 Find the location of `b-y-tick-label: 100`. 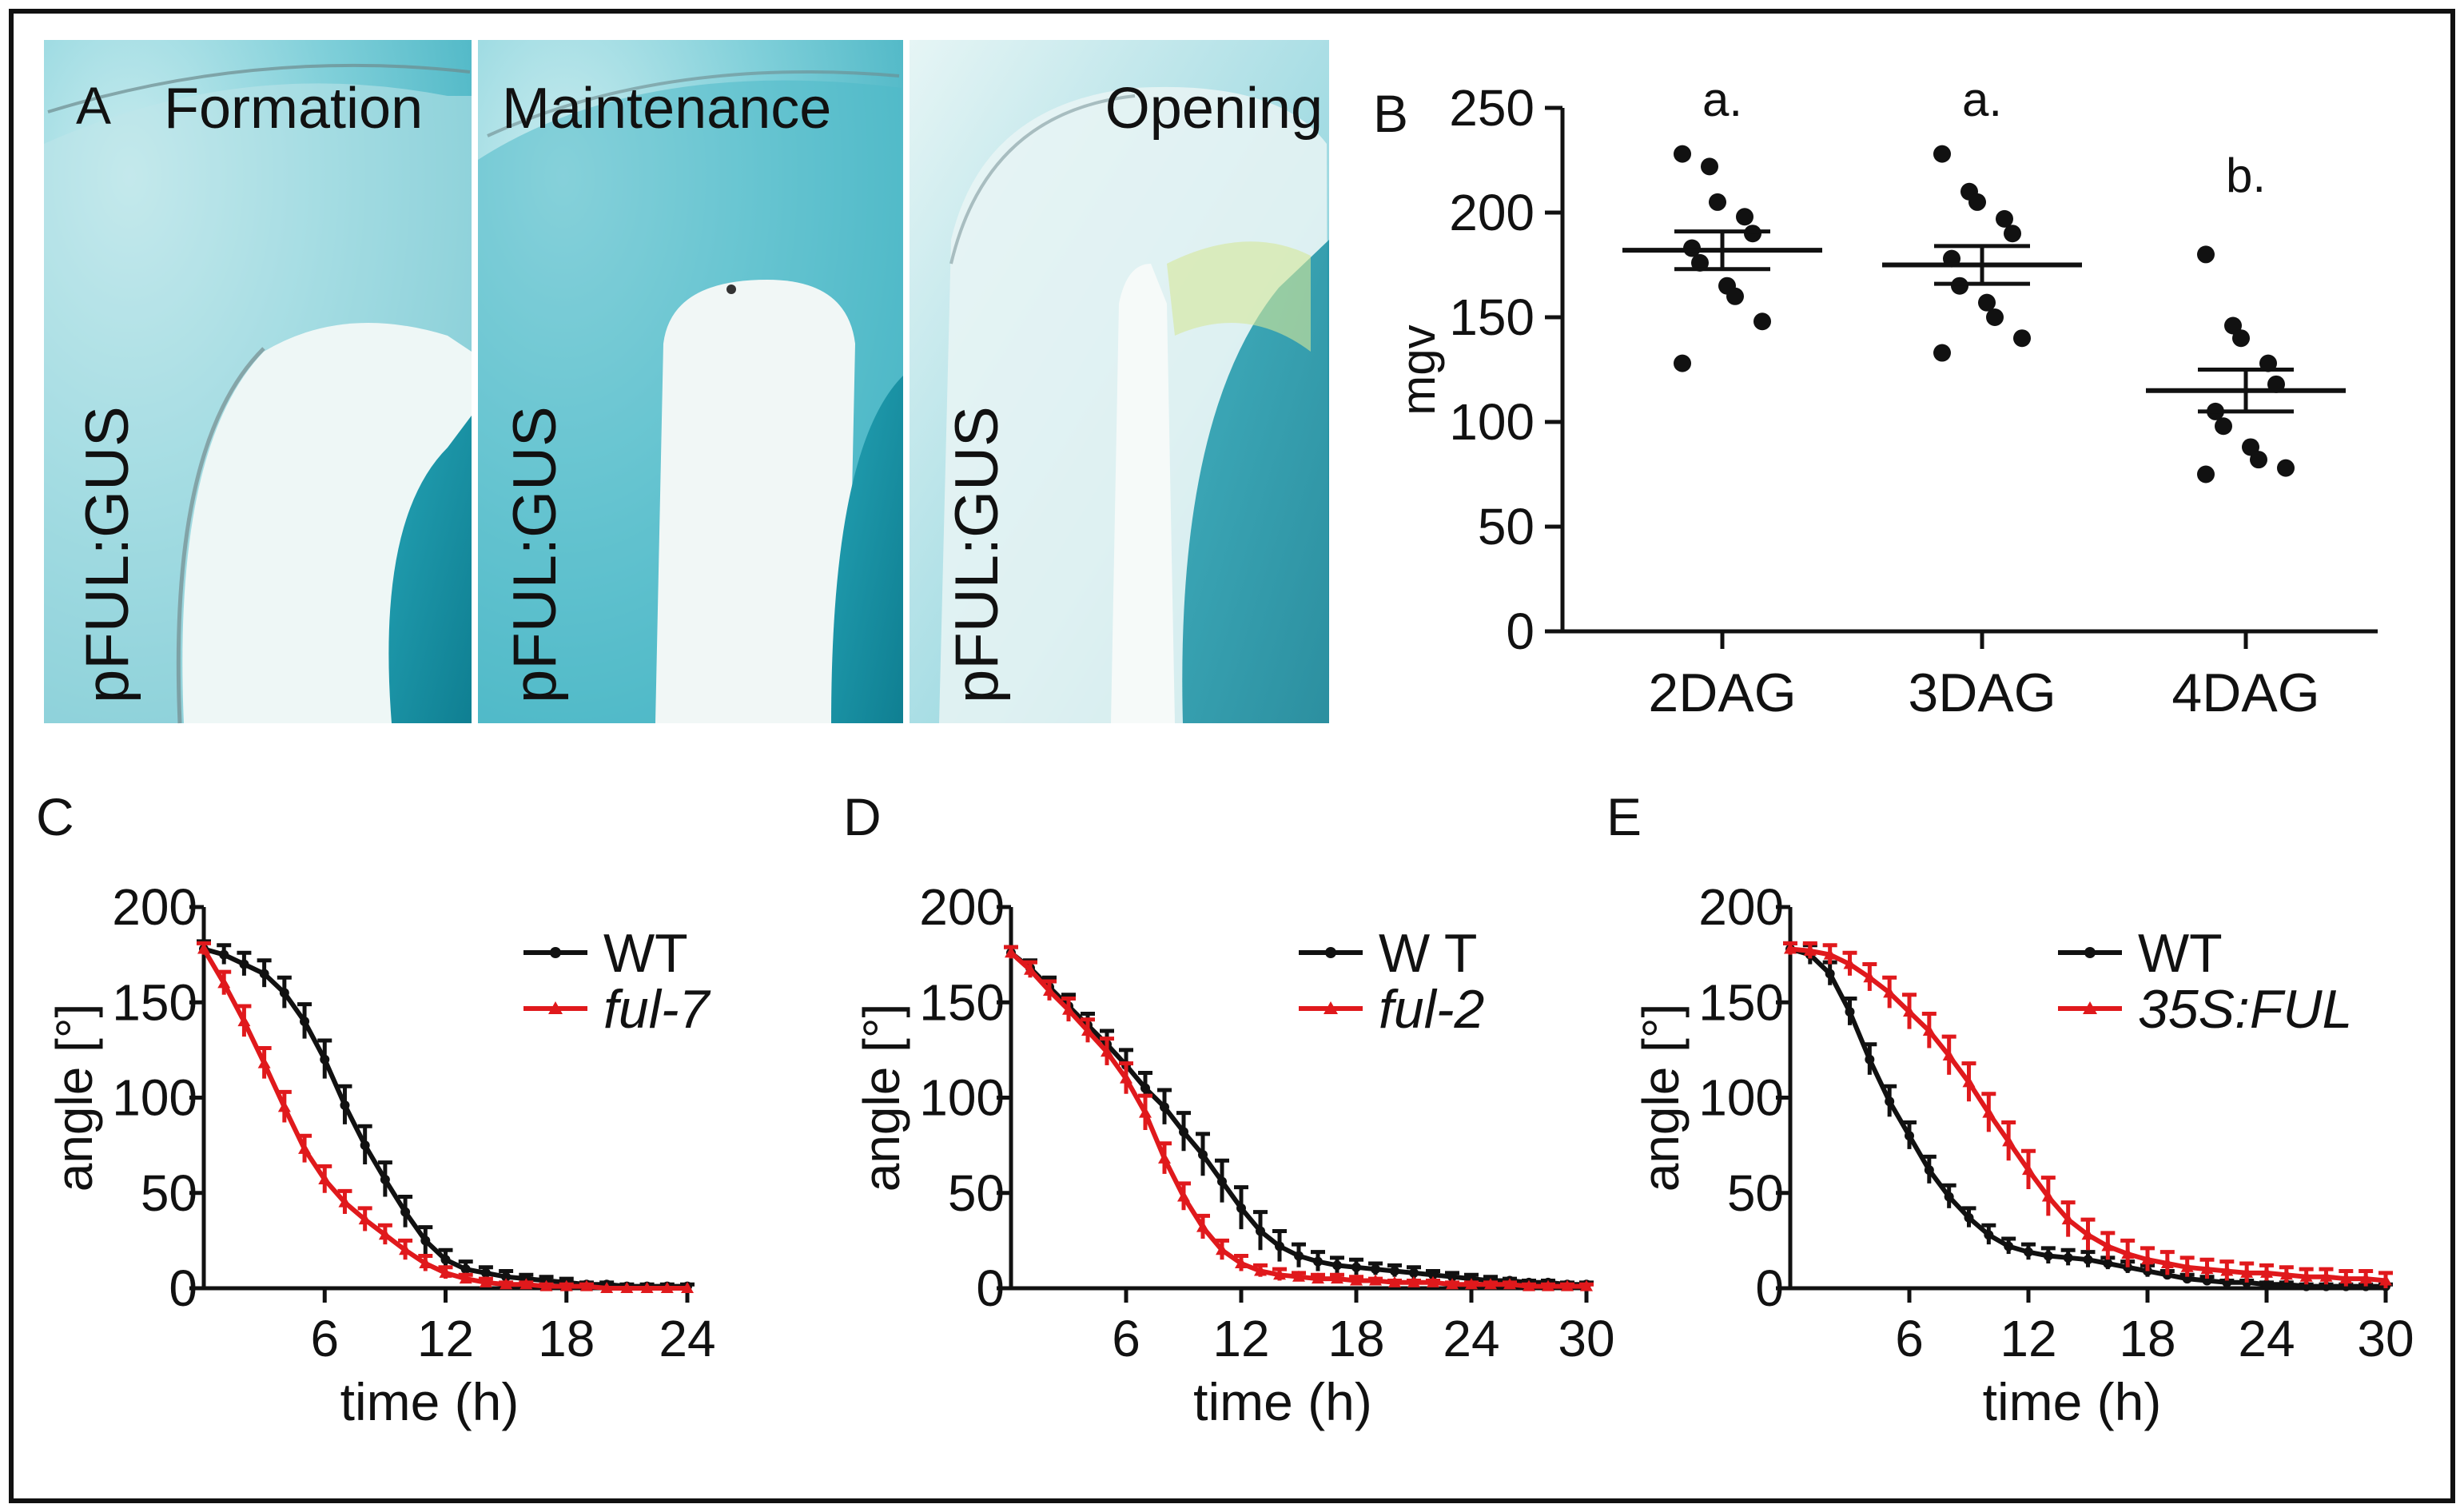

b-y-tick-label: 100 is located at coordinates (1492, 422).